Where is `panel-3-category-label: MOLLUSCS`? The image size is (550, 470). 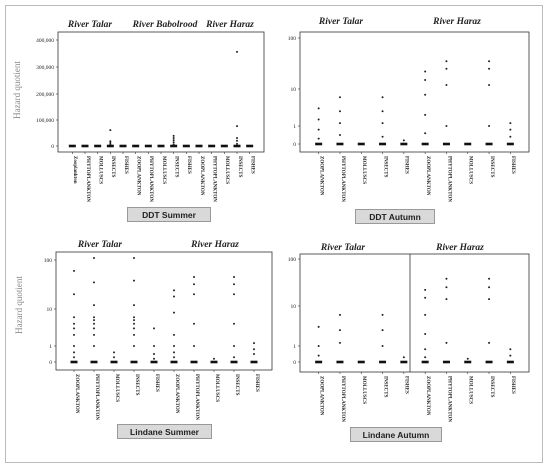
panel-3-category-label: MOLLUSCS is located at coordinates (470, 390).